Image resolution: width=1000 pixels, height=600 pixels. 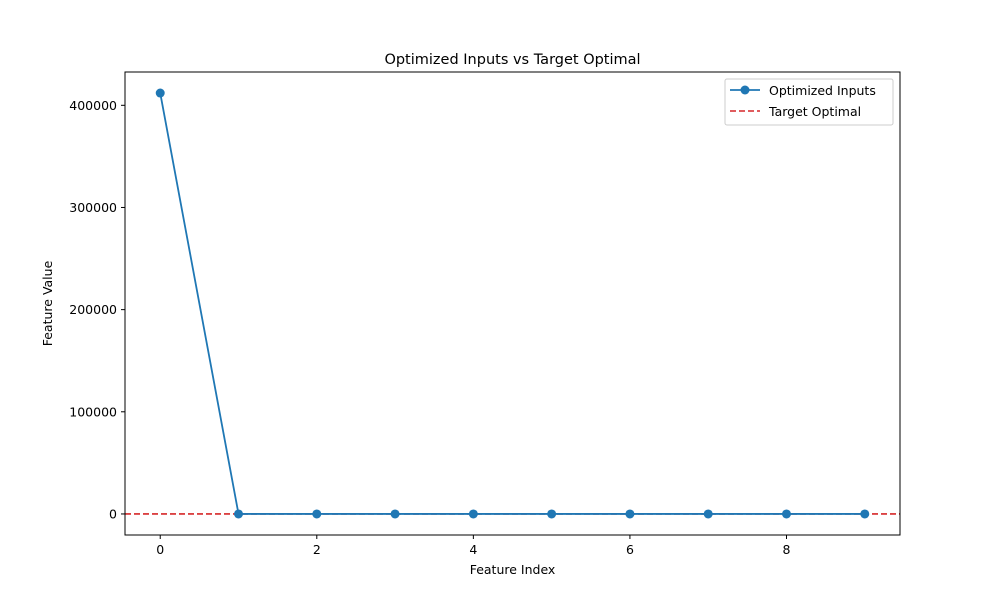 I want to click on legend: Optimized Inputs Target Optimal, so click(x=809, y=102).